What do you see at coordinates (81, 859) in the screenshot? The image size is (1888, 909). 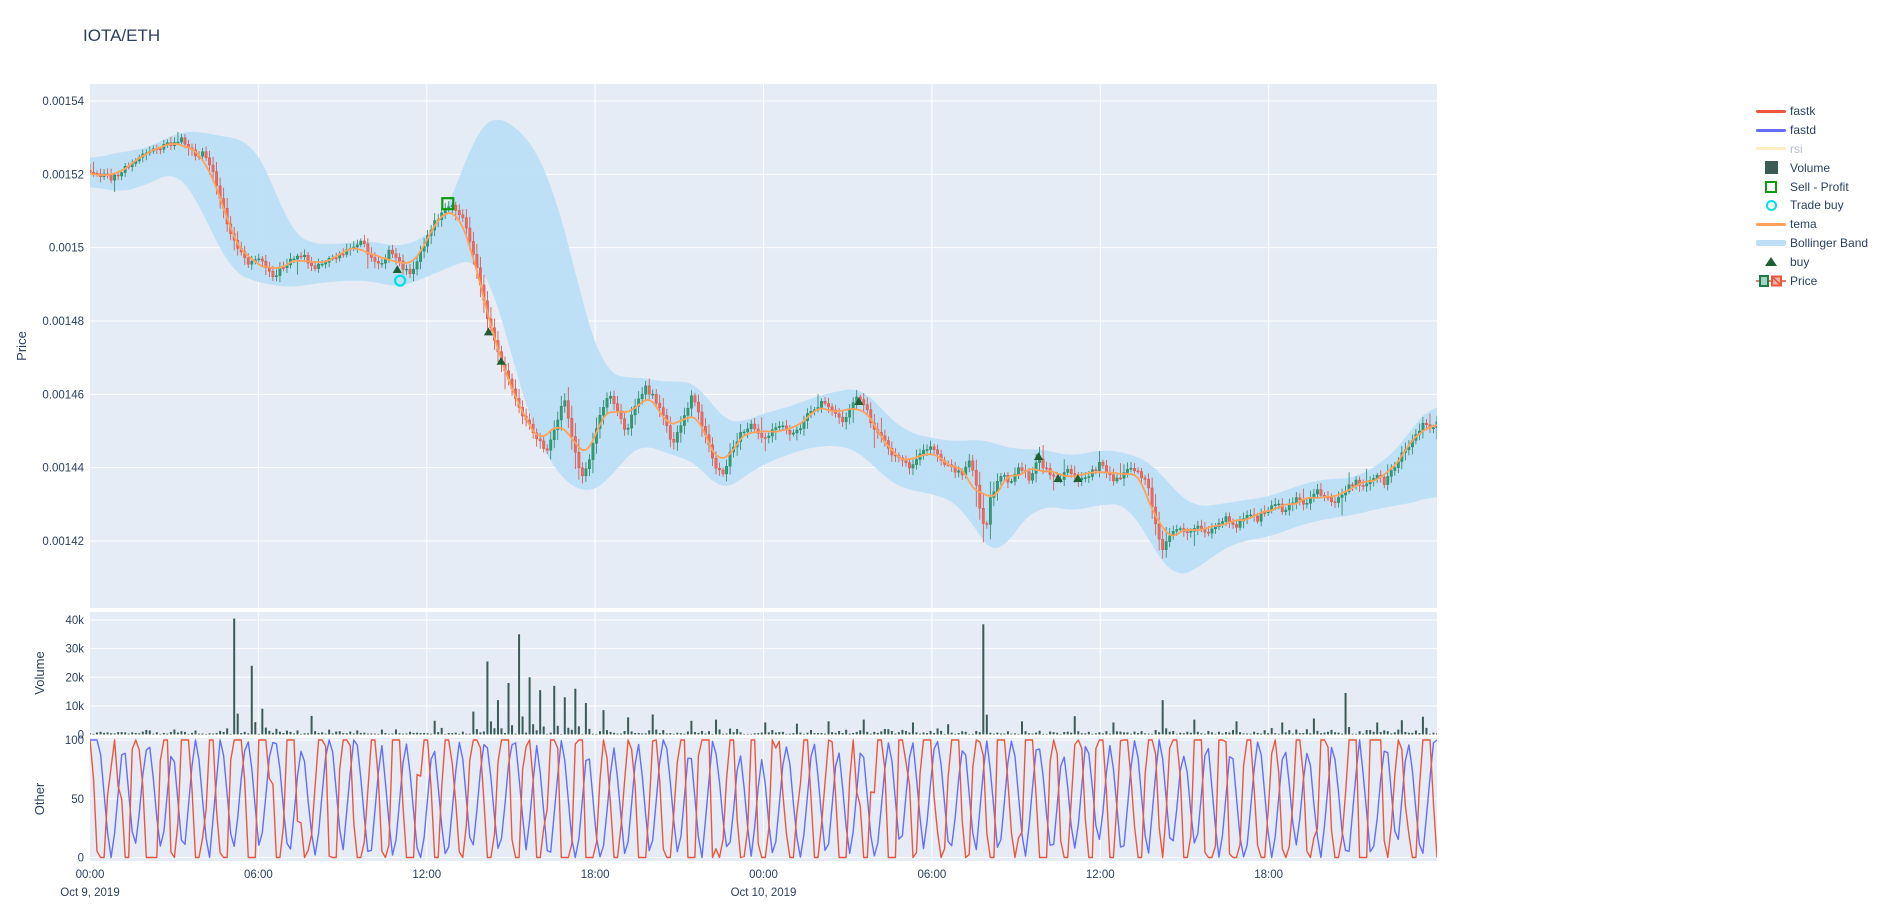 I see `other-tick-label: 0` at bounding box center [81, 859].